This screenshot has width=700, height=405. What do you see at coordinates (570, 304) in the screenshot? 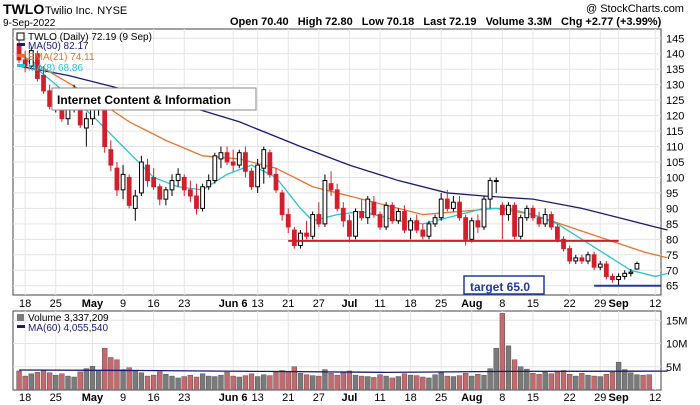
I see `price-x-tick-label: 22` at bounding box center [570, 304].